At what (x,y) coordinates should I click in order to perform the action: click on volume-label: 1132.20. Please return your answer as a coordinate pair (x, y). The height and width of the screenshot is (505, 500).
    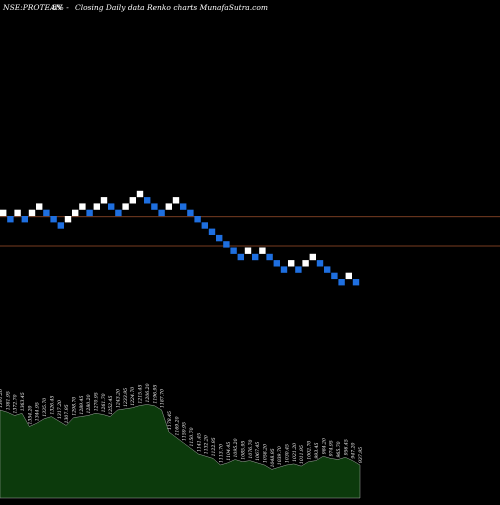
    Looking at the image, I should click on (207, 444).